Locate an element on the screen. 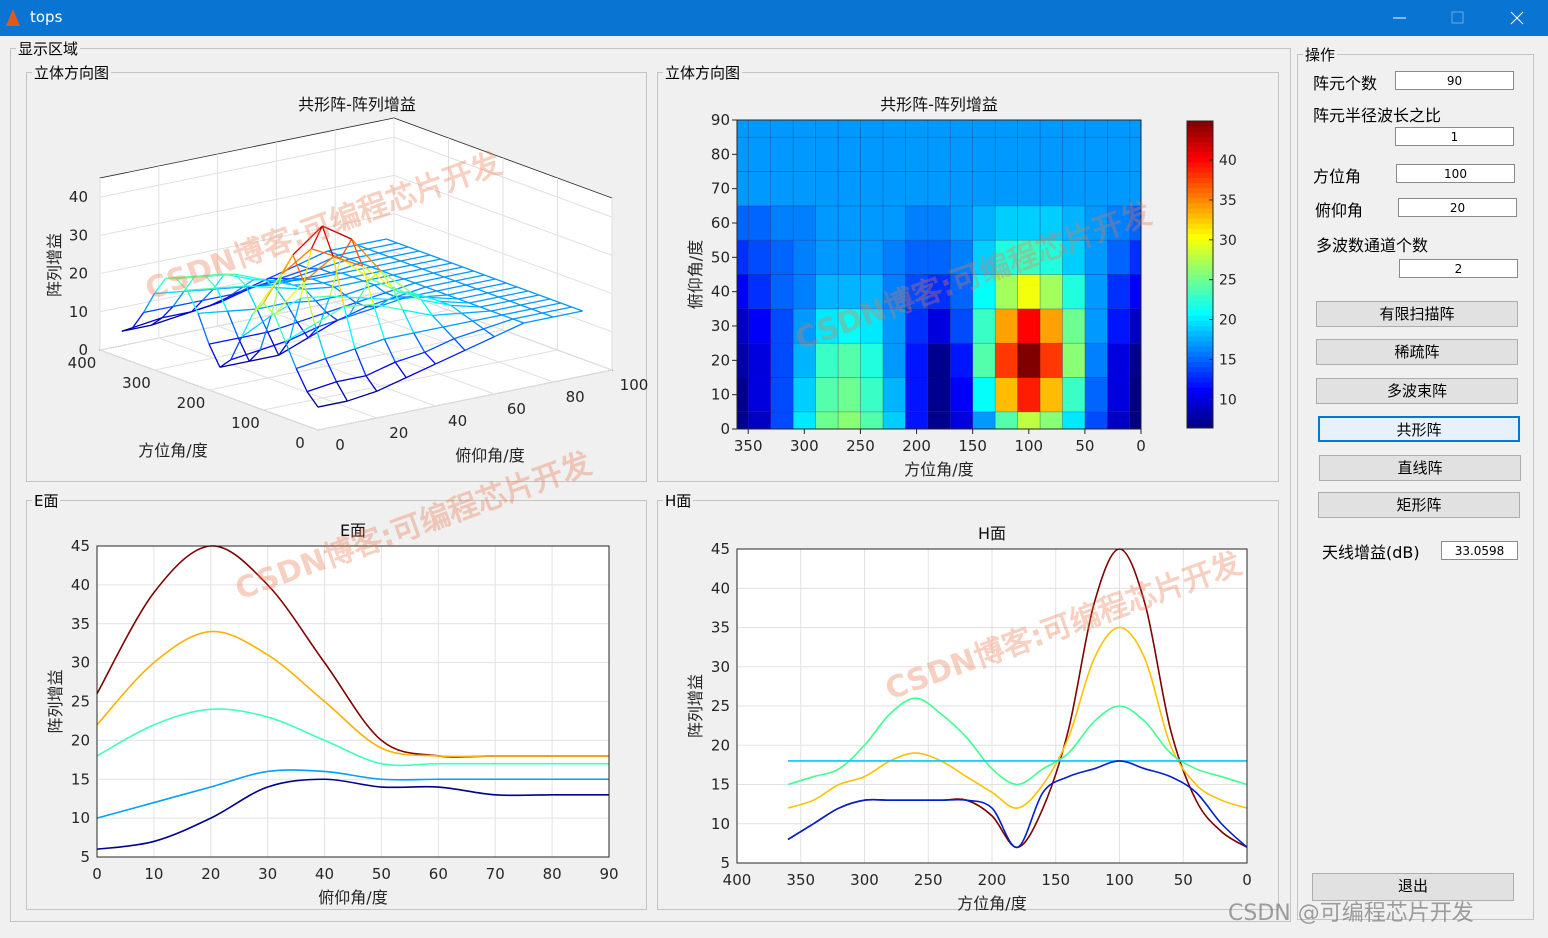 The width and height of the screenshot is (1548, 938). title-bar: tops is located at coordinates (774, 18).